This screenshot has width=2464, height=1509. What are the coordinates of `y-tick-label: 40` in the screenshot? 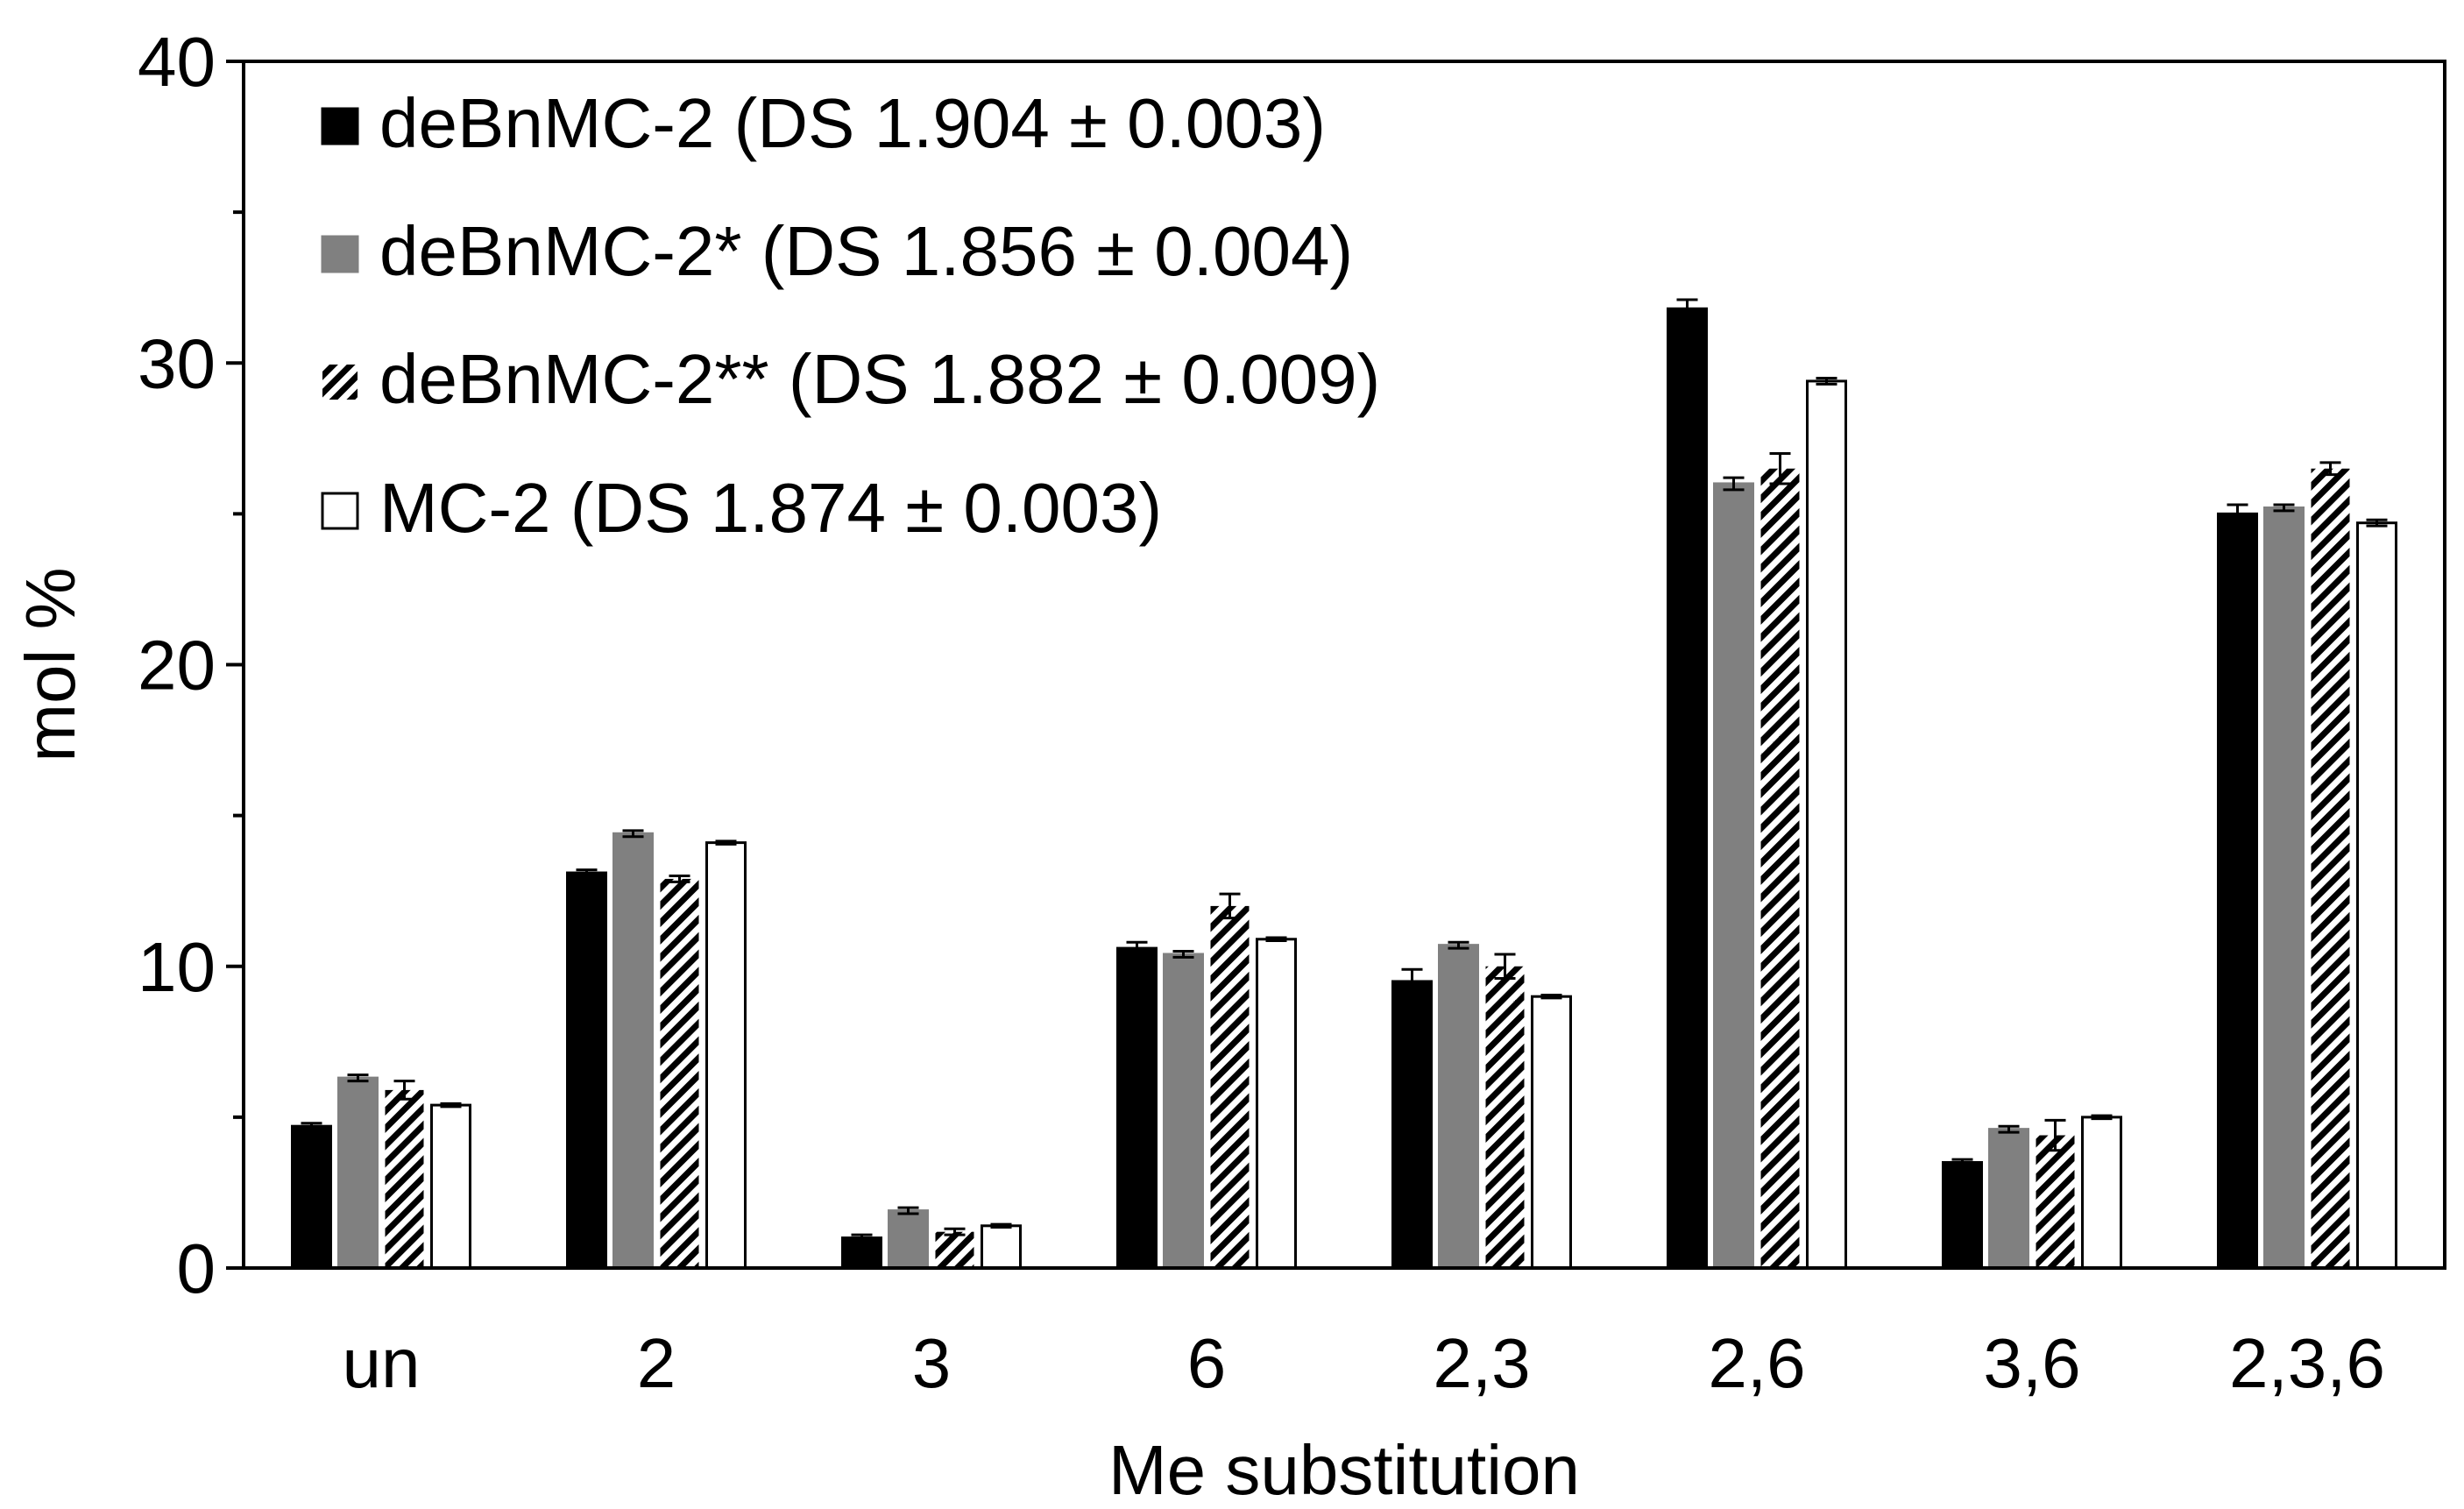 It's located at (177, 62).